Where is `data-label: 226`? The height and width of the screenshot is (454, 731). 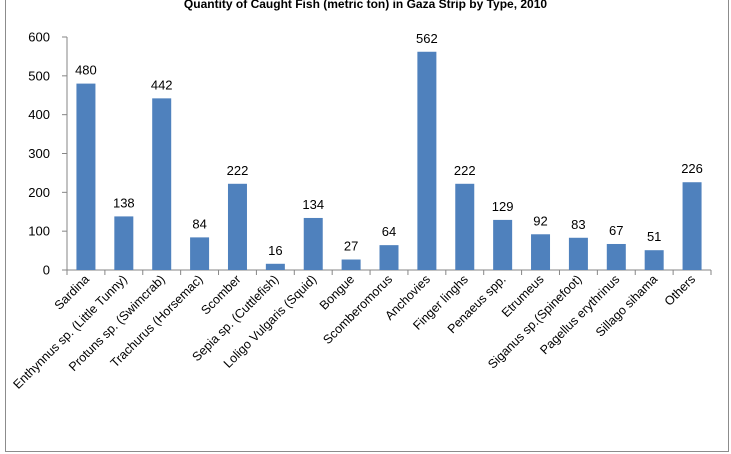 data-label: 226 is located at coordinates (692, 168).